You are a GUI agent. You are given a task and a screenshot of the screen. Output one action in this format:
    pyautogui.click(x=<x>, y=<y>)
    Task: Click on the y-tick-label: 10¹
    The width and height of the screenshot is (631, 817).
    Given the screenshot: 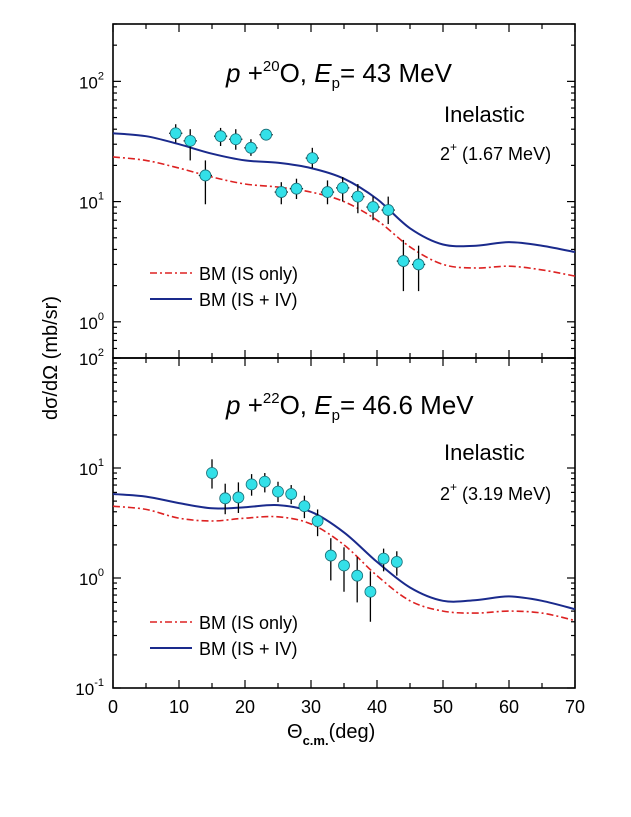 What is the action you would take?
    pyautogui.click(x=91, y=468)
    